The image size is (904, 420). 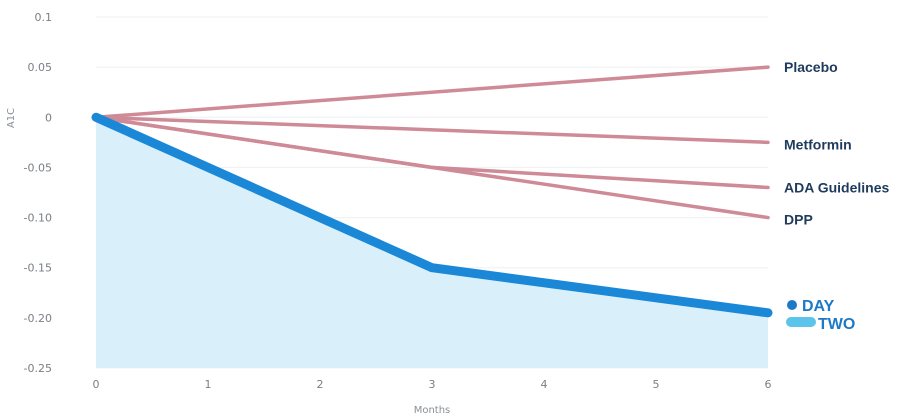 What do you see at coordinates (818, 306) in the screenshot?
I see `logo-word-day: DAY` at bounding box center [818, 306].